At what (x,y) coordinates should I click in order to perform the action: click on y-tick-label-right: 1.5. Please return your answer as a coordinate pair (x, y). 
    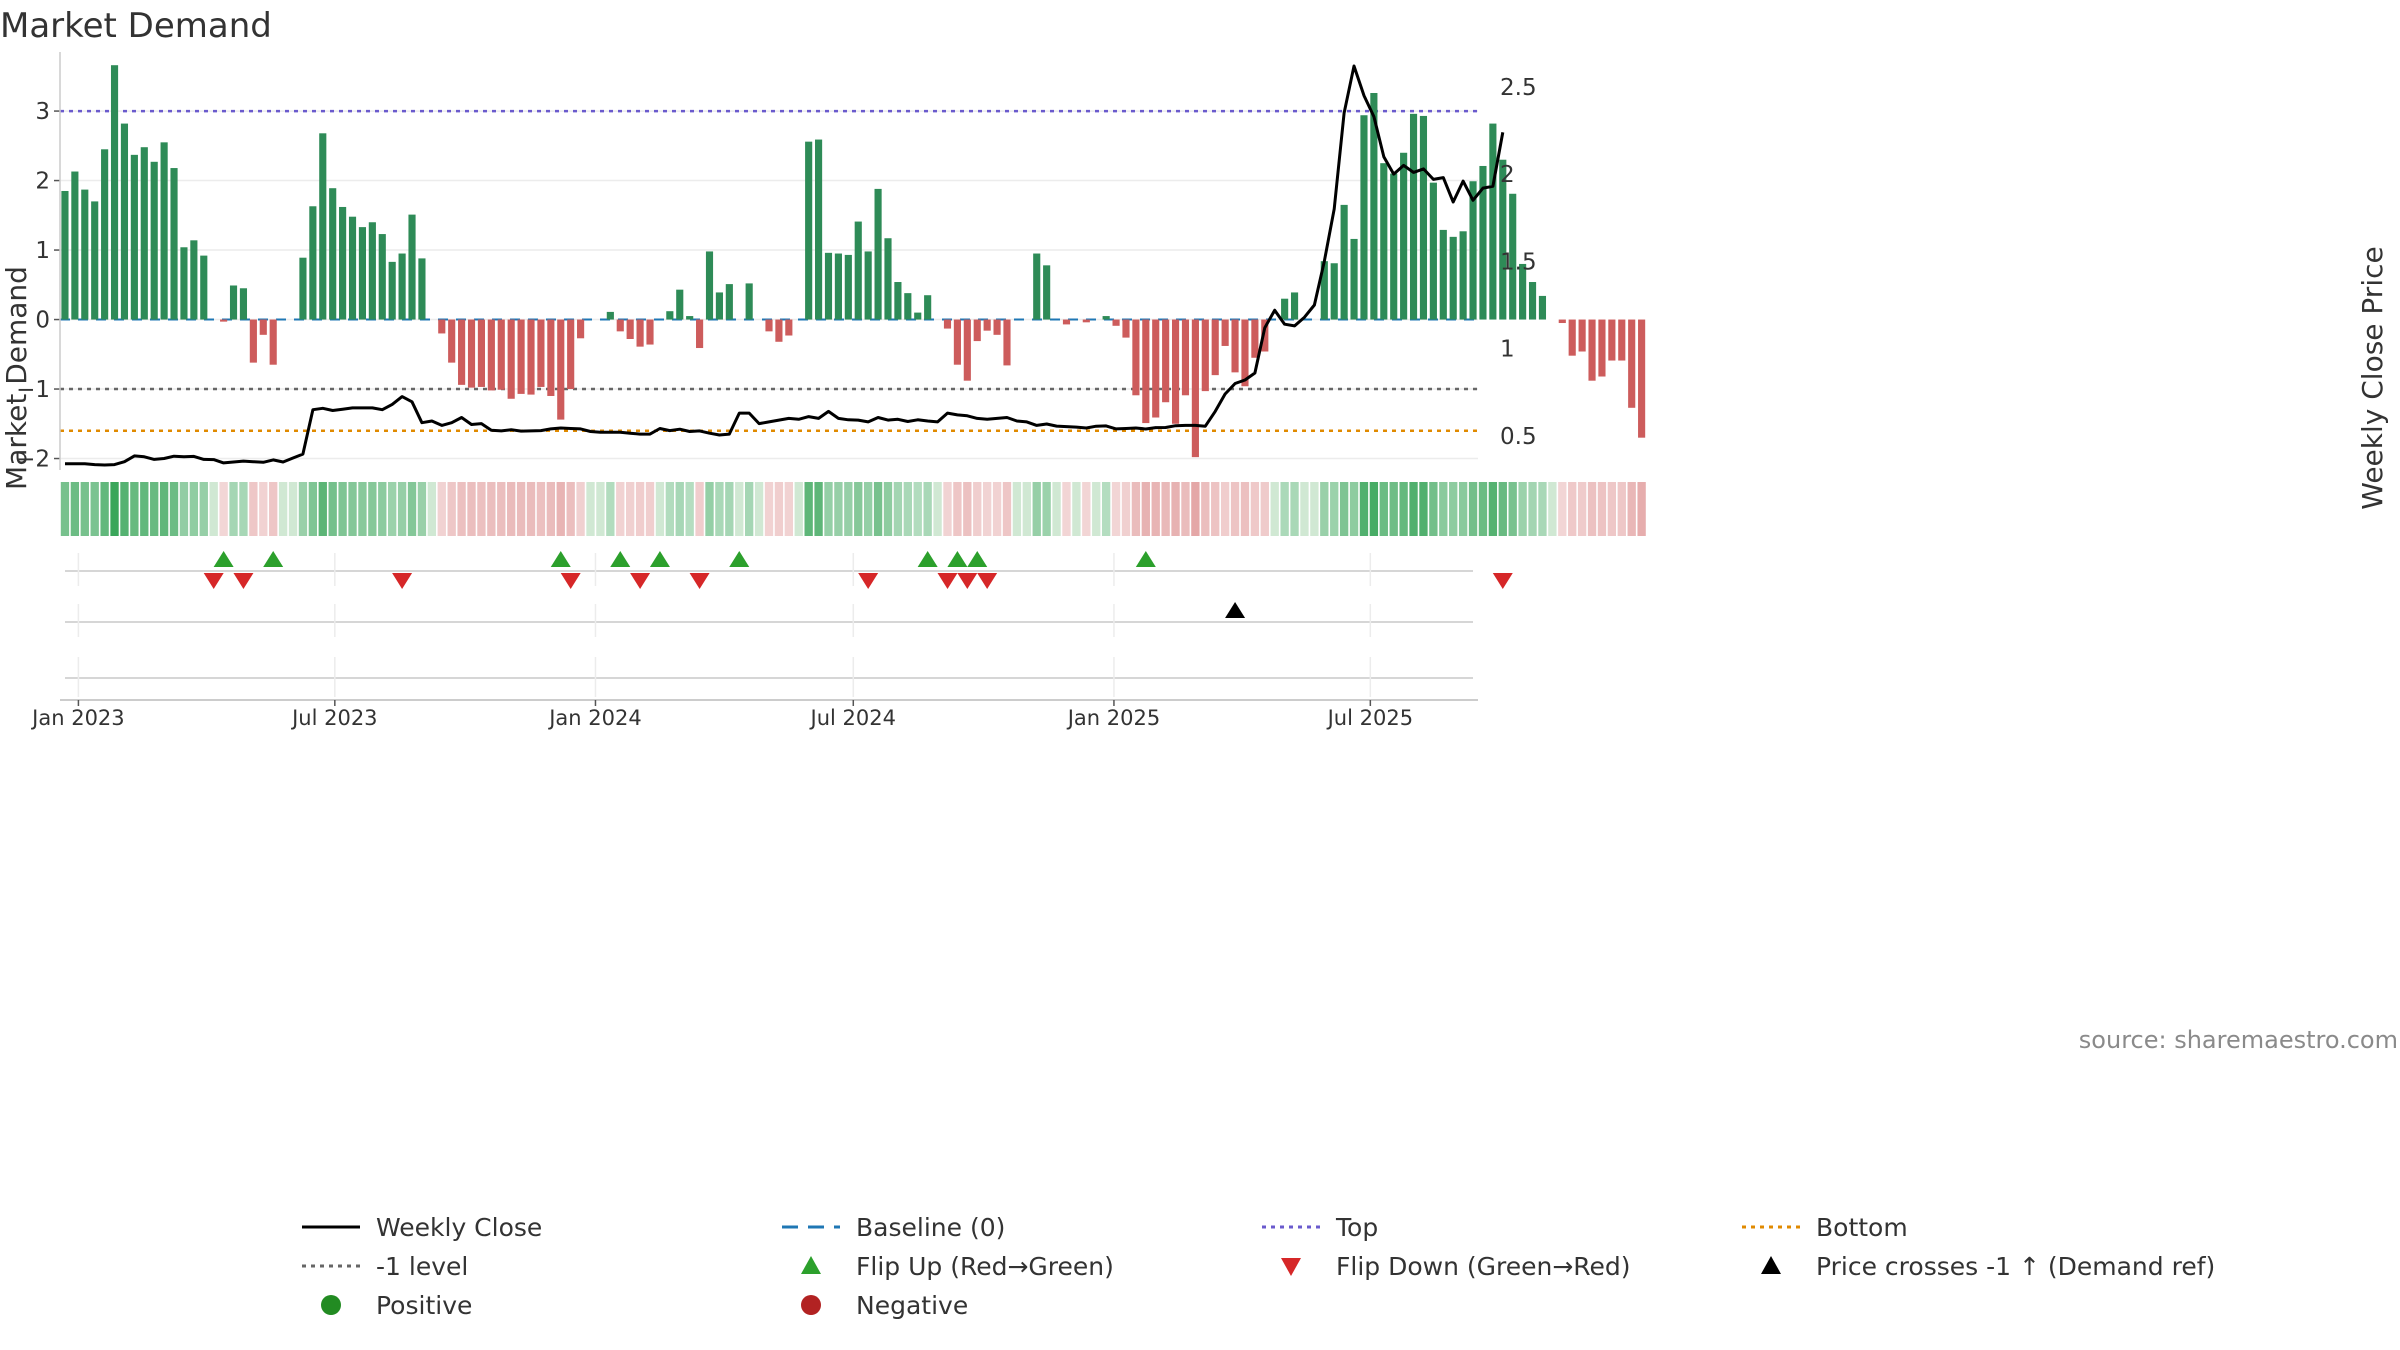
    Looking at the image, I should click on (1518, 262).